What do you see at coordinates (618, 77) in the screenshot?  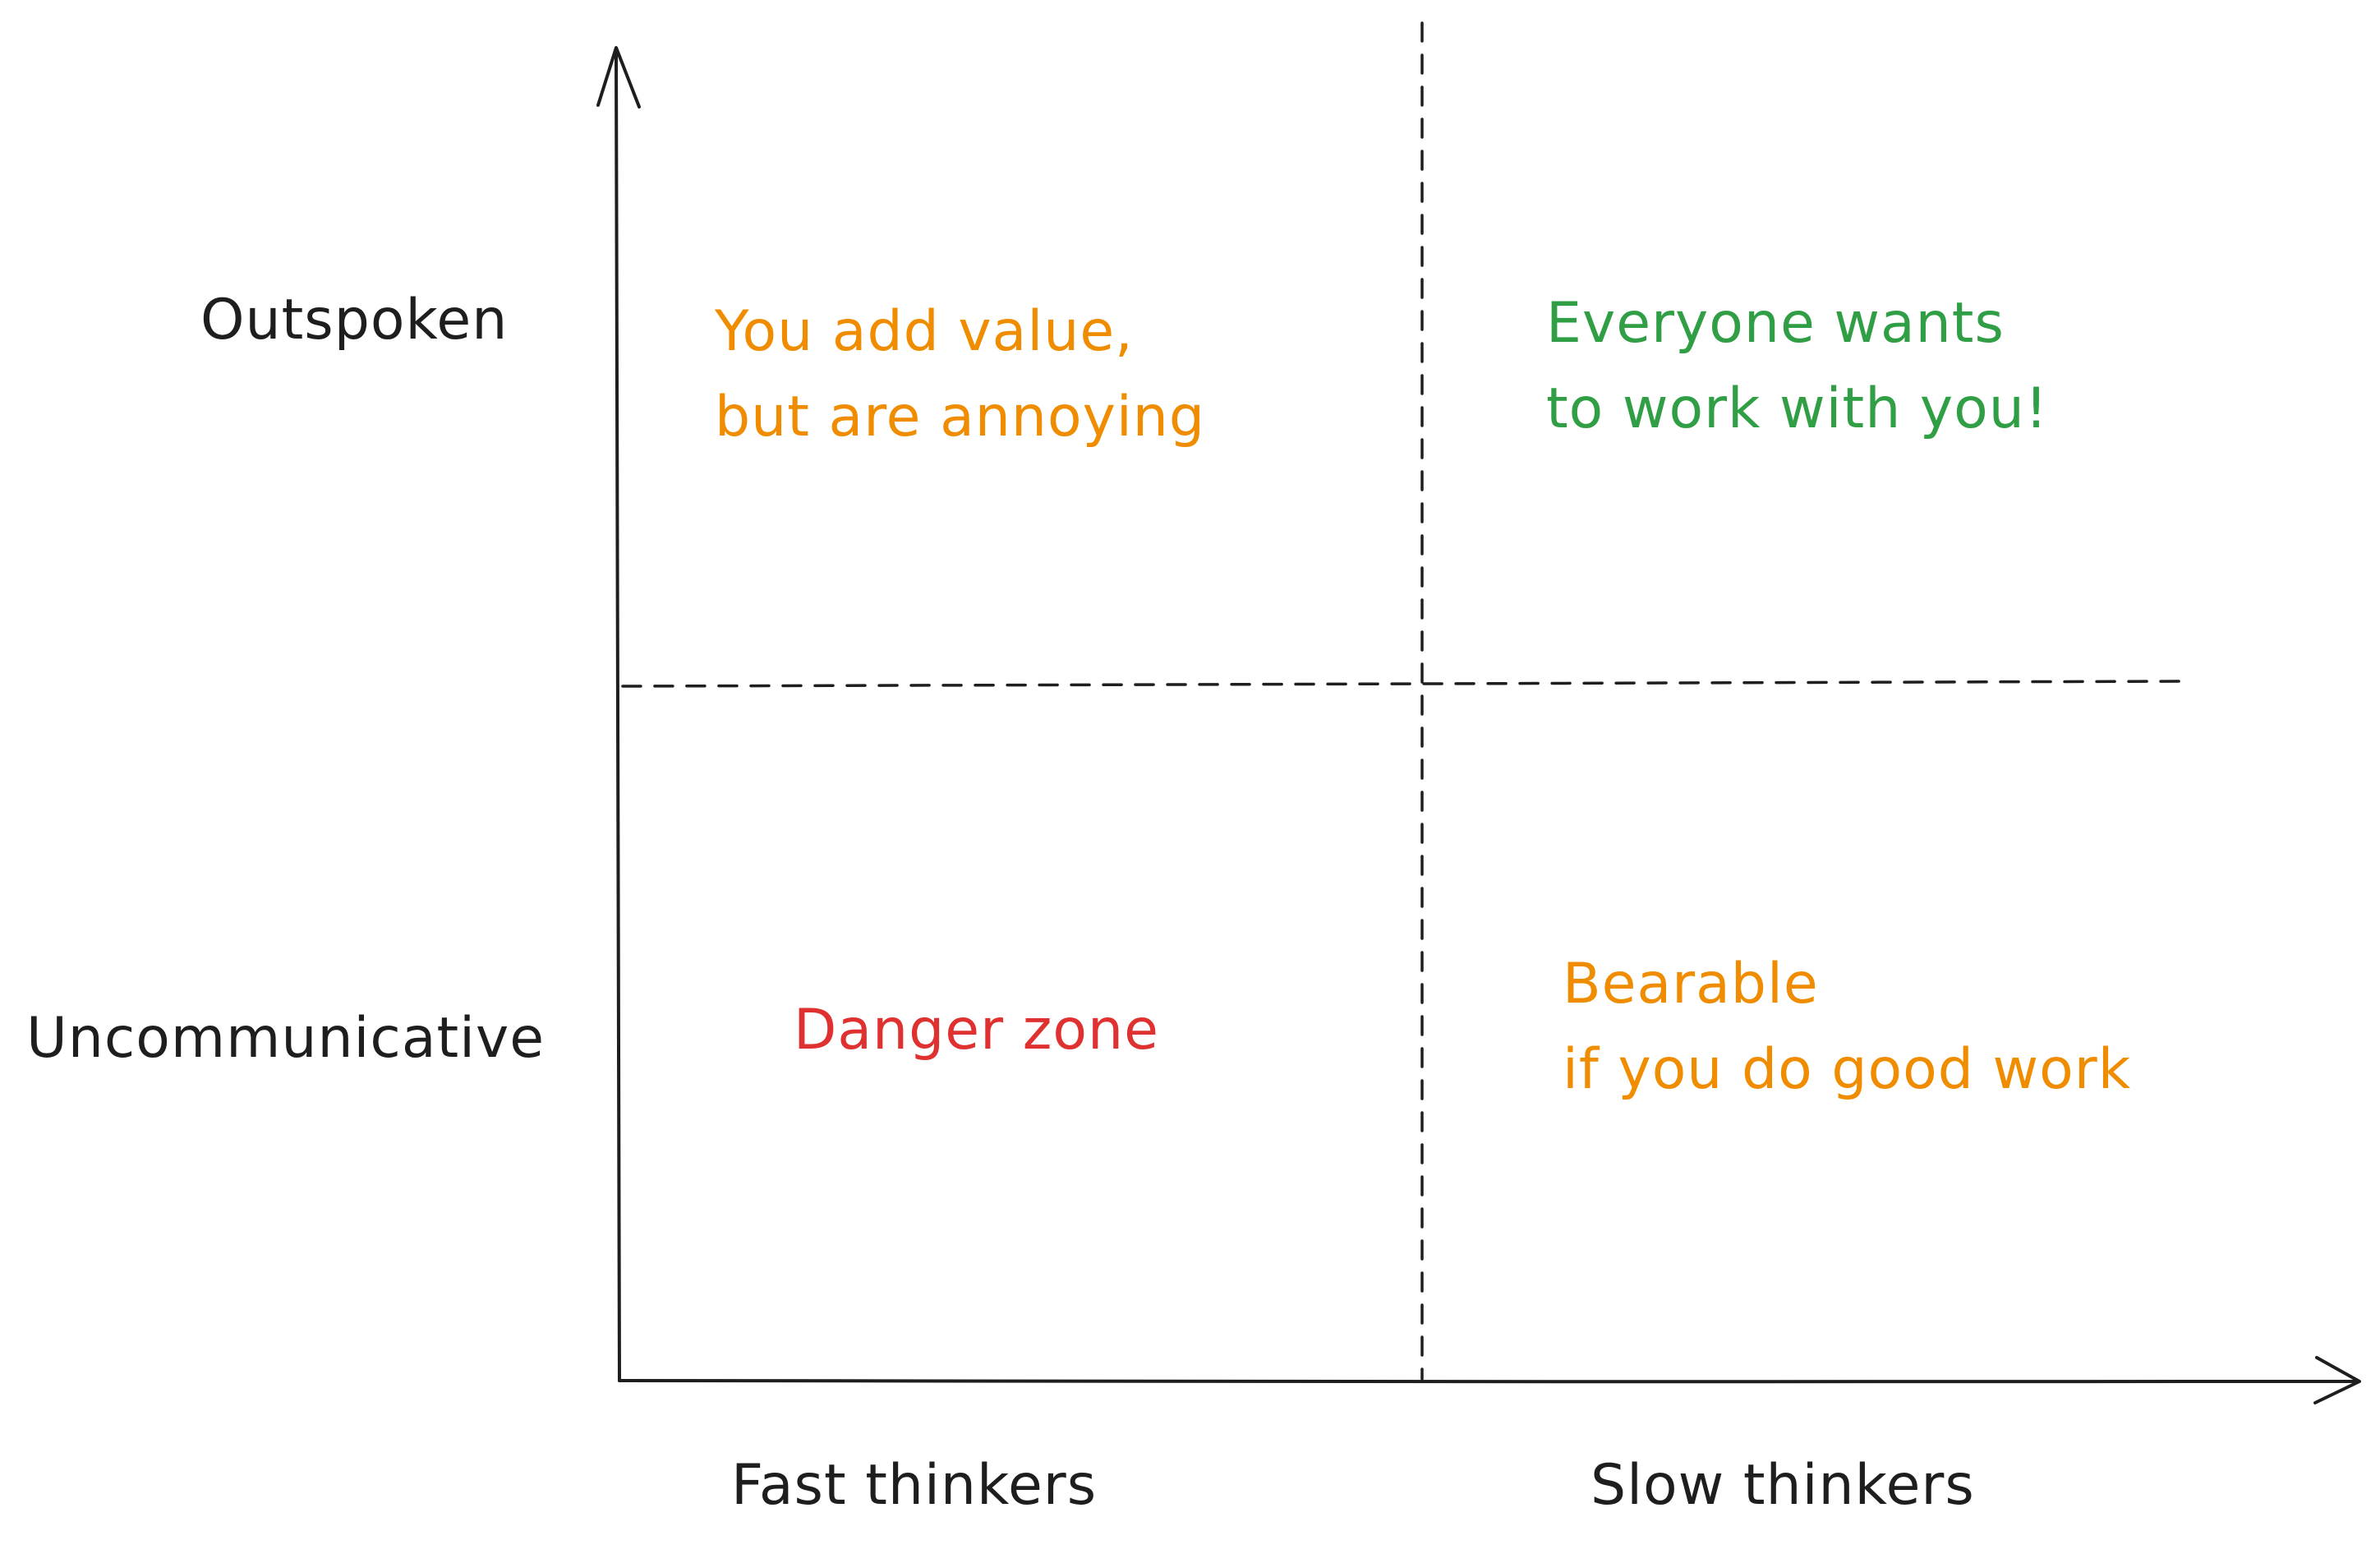 I see `y-axis-arrowhead` at bounding box center [618, 77].